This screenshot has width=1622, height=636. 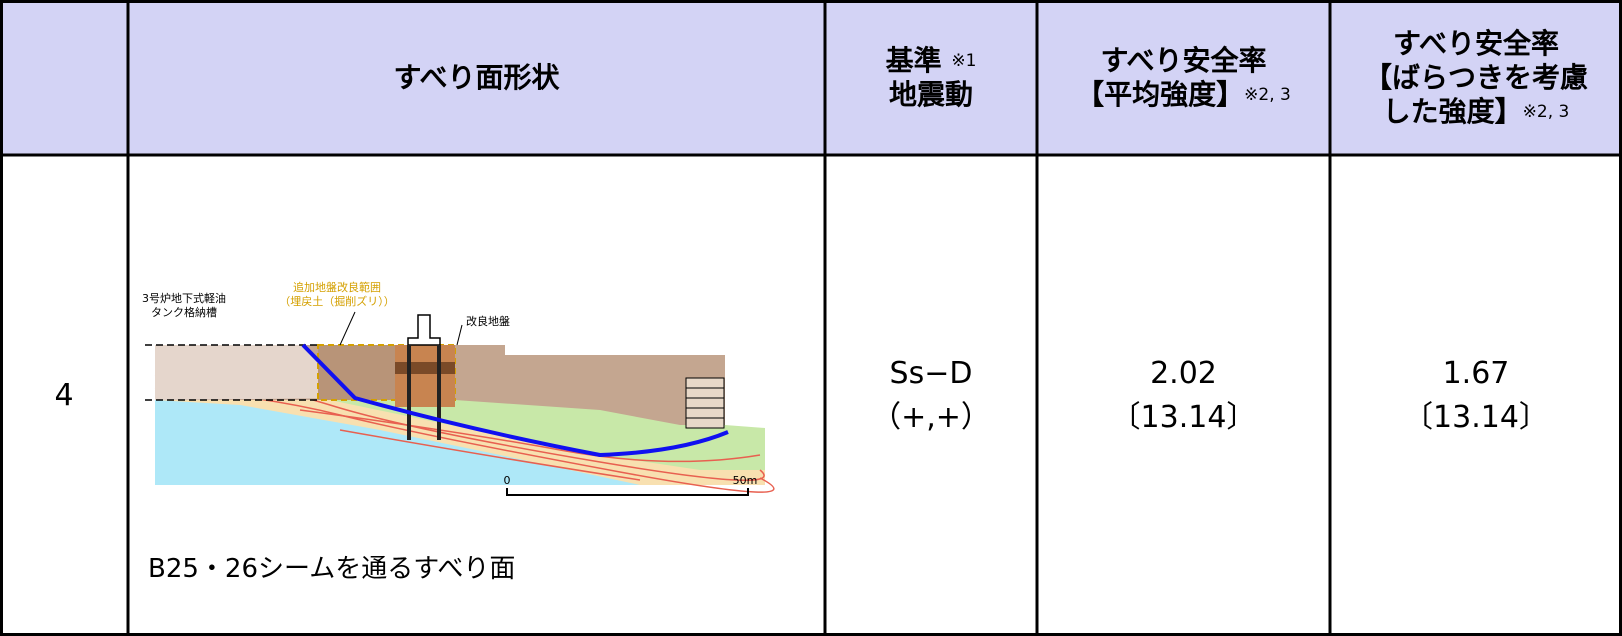 I want to click on header-varied: すべり安全率 【ばらつきを考慮 した強度】※2, 3, so click(x=1476, y=77).